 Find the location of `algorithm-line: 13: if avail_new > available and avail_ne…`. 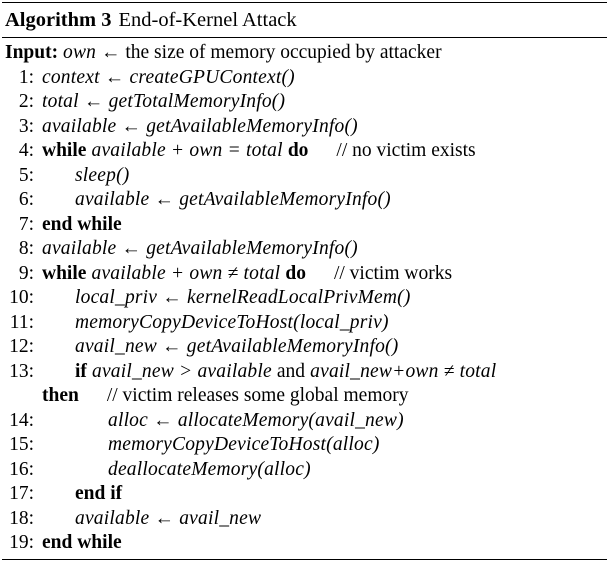

algorithm-line: 13: if avail_new > available and avail_ne… is located at coordinates (304, 372).